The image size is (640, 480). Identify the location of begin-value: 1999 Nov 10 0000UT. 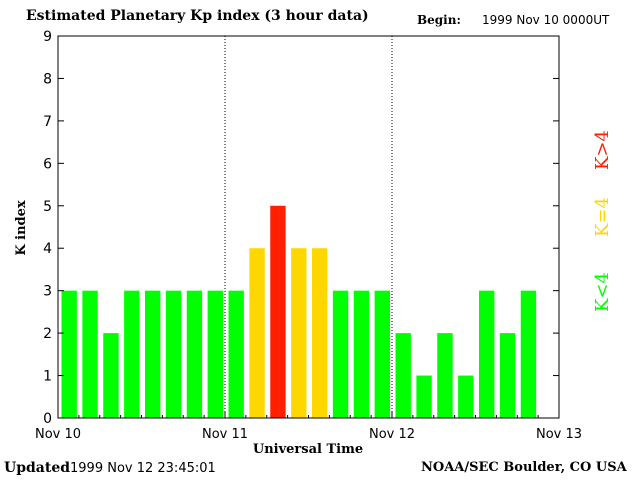
(546, 20).